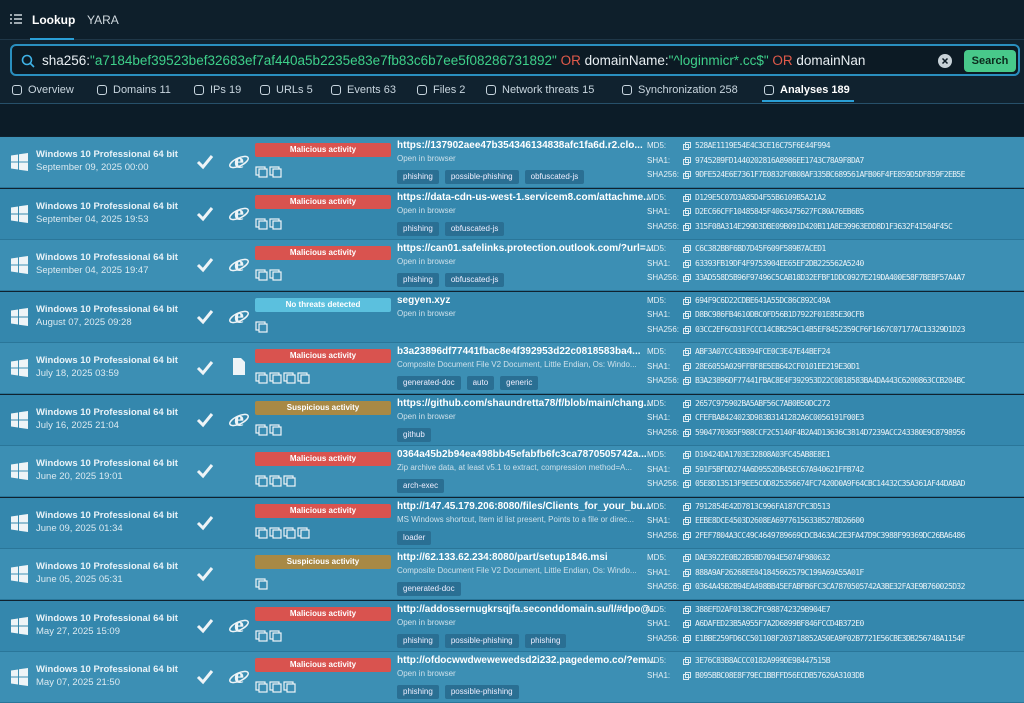 The width and height of the screenshot is (1024, 703). Describe the element at coordinates (16, 19) in the screenshot. I see `menu-icon` at that location.